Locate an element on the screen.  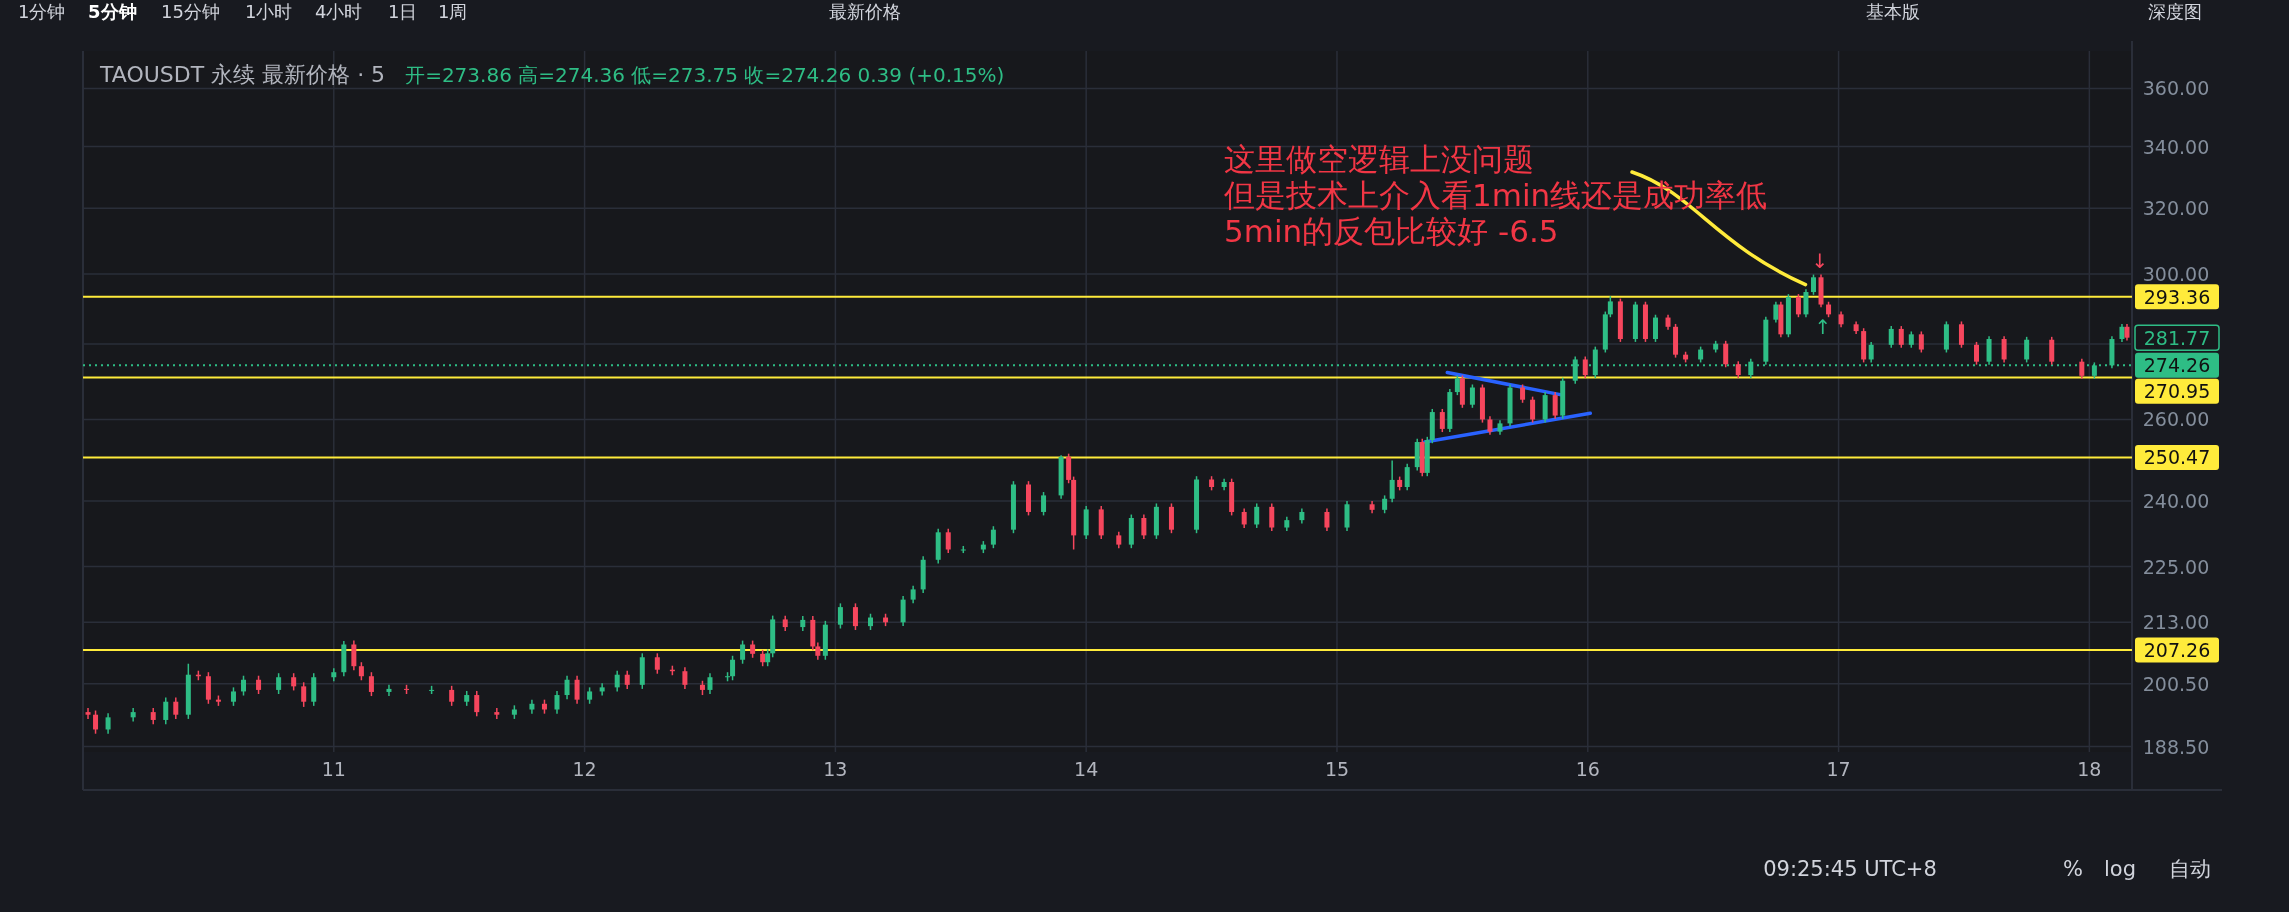
ref-line-label: 250.47 is located at coordinates (2177, 457).